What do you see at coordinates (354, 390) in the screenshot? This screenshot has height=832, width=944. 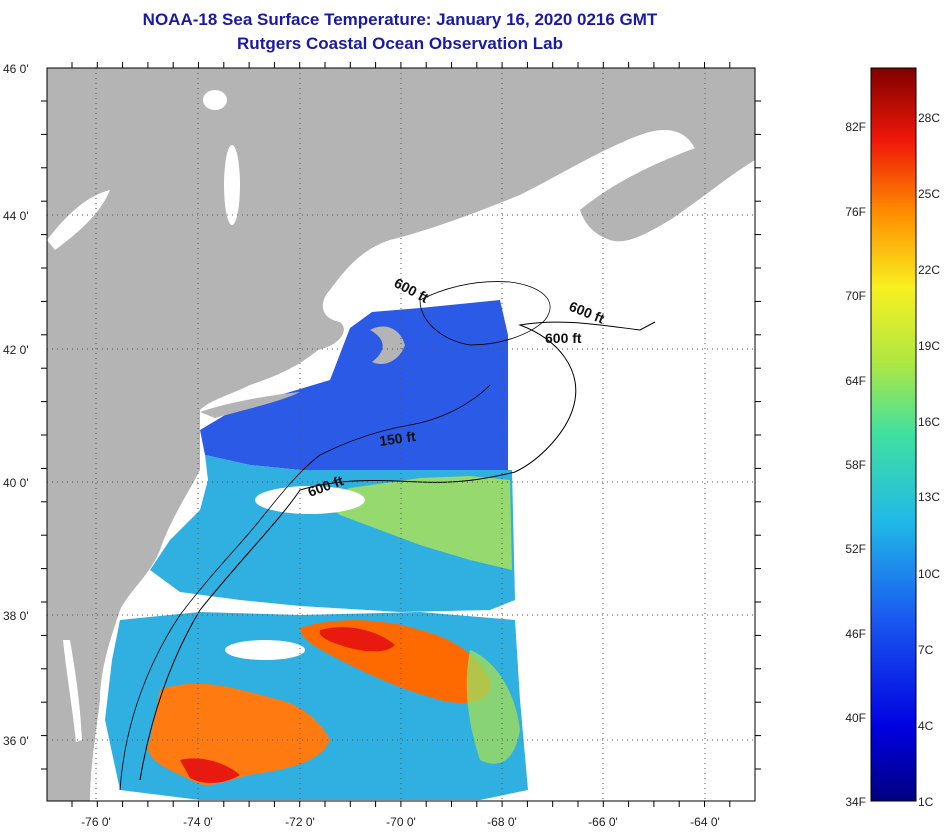 I see `sst-swath-cold` at bounding box center [354, 390].